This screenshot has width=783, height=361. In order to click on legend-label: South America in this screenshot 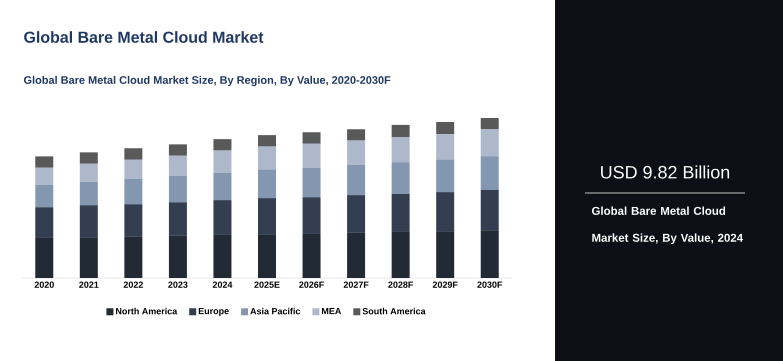, I will do `click(394, 311)`.